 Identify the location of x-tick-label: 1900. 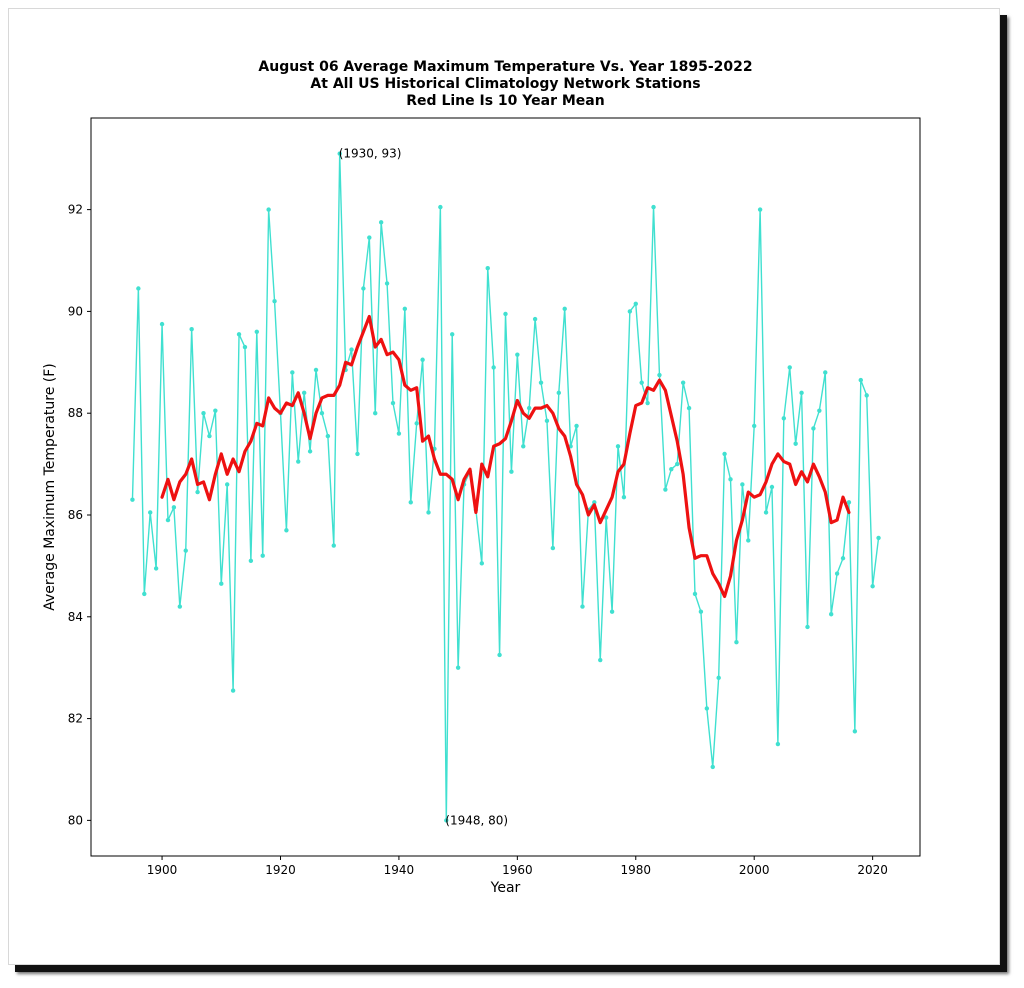
(162, 870).